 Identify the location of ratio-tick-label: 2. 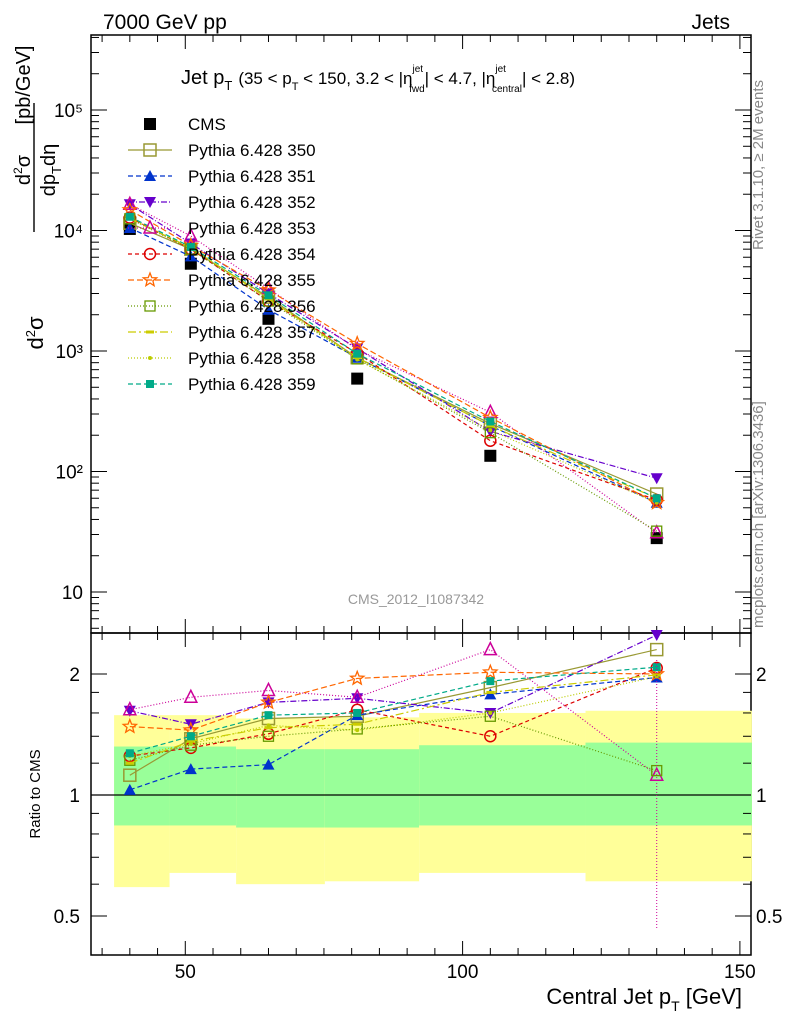
(74, 675).